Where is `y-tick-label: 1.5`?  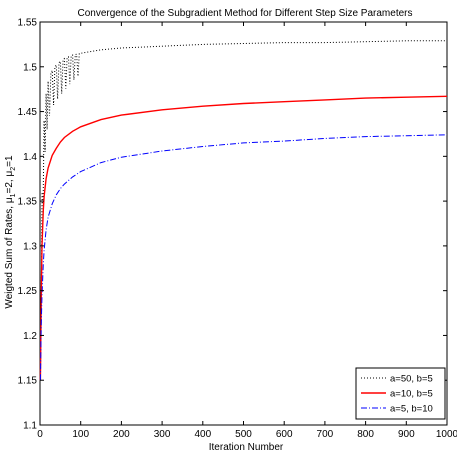 y-tick-label: 1.5 is located at coordinates (30, 67).